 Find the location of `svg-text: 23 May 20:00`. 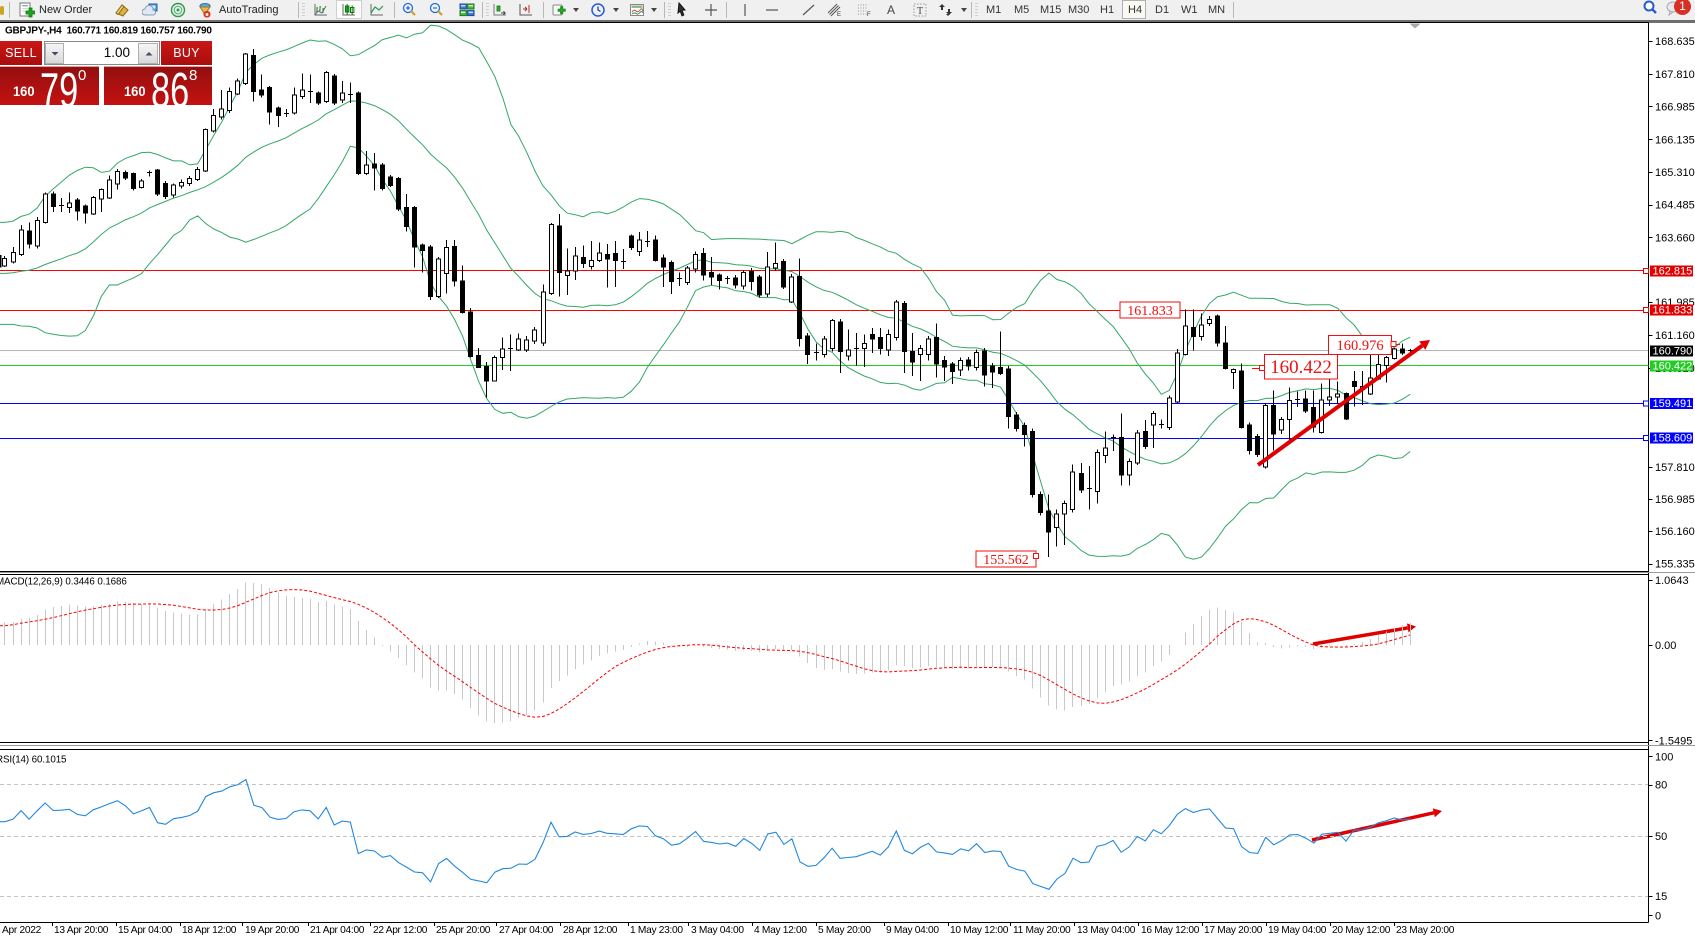

svg-text: 23 May 20:00 is located at coordinates (1425, 930).